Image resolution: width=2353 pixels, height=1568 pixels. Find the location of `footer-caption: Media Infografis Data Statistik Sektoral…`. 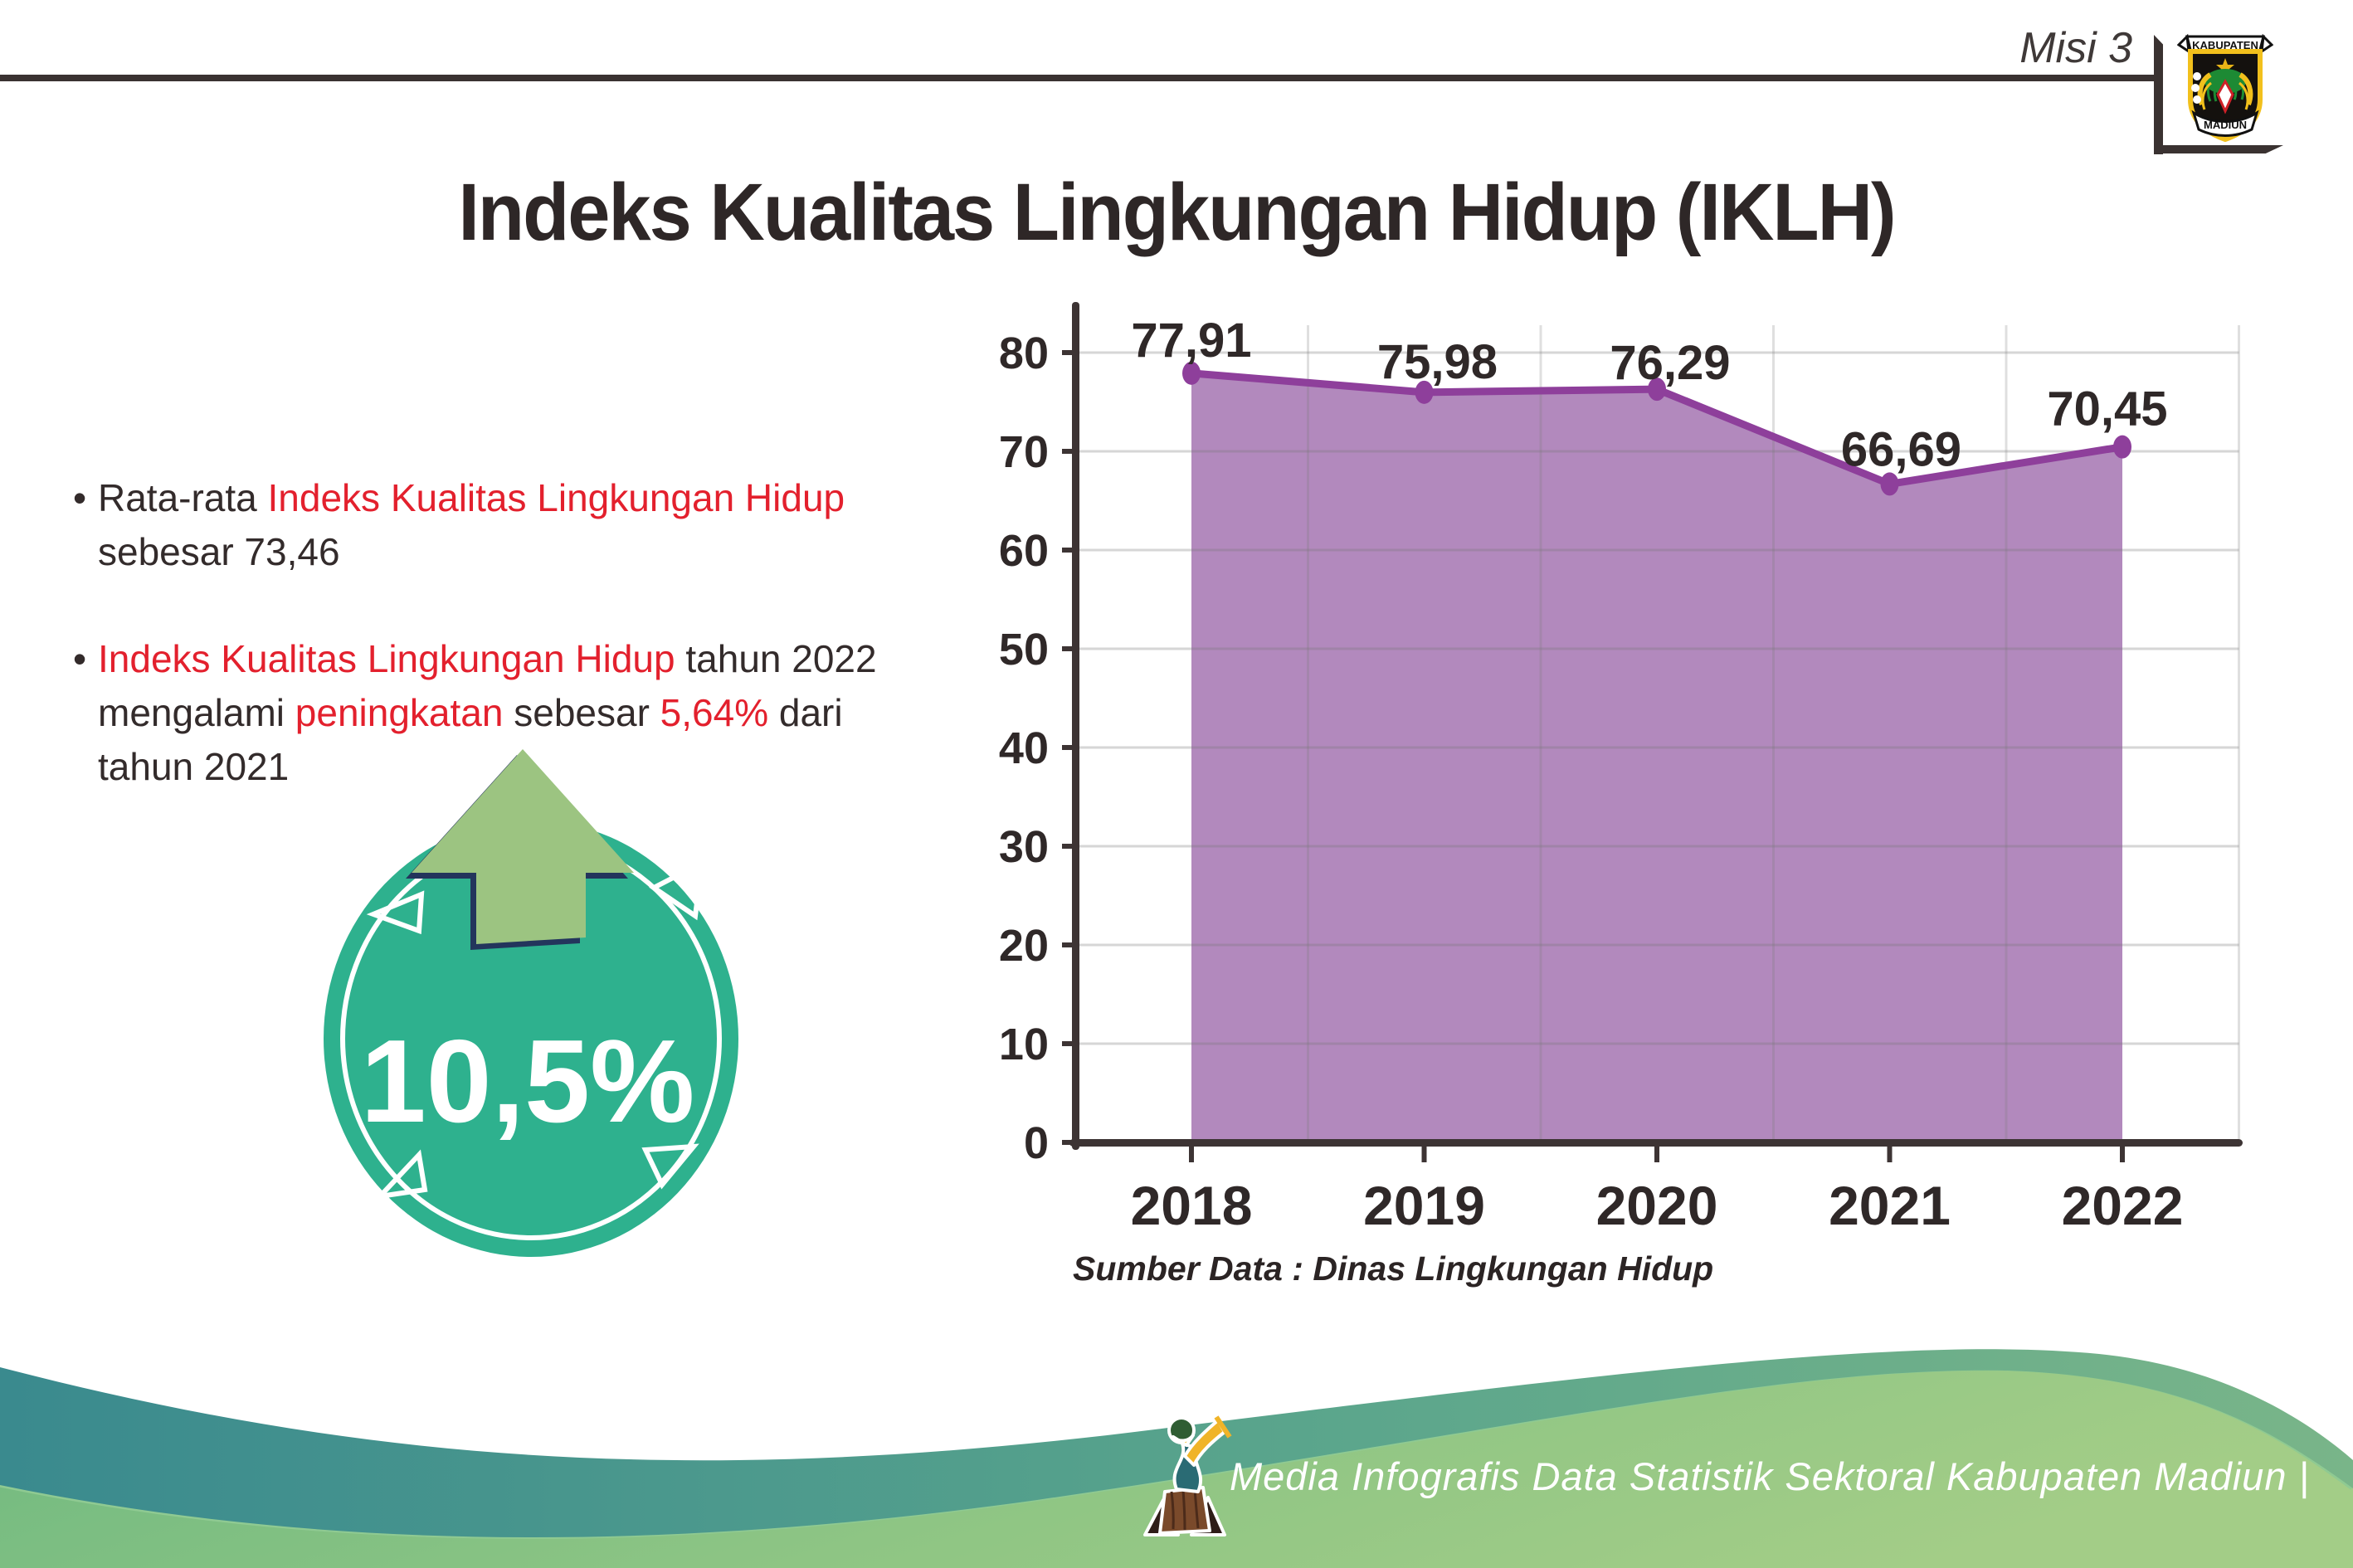

footer-caption: Media Infografis Data Statistik Sektoral… is located at coordinates (1770, 1476).